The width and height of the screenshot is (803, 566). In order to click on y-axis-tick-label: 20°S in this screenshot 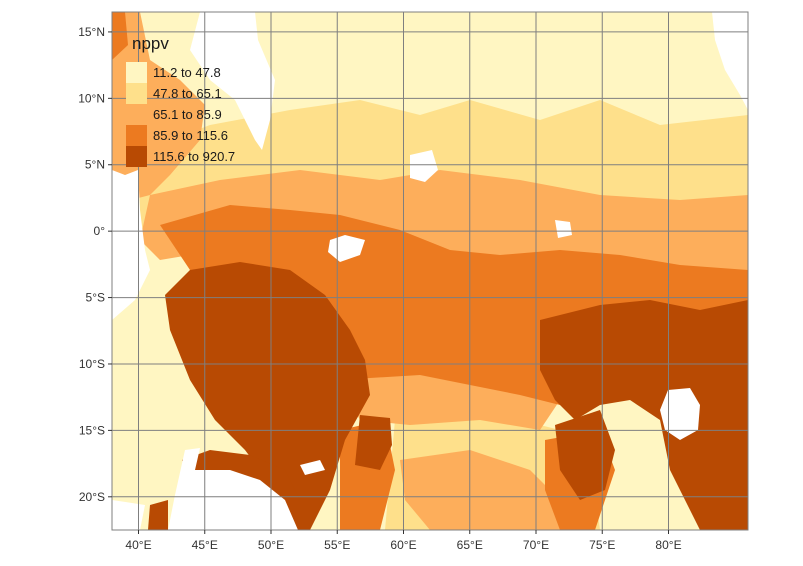, I will do `click(92, 497)`.